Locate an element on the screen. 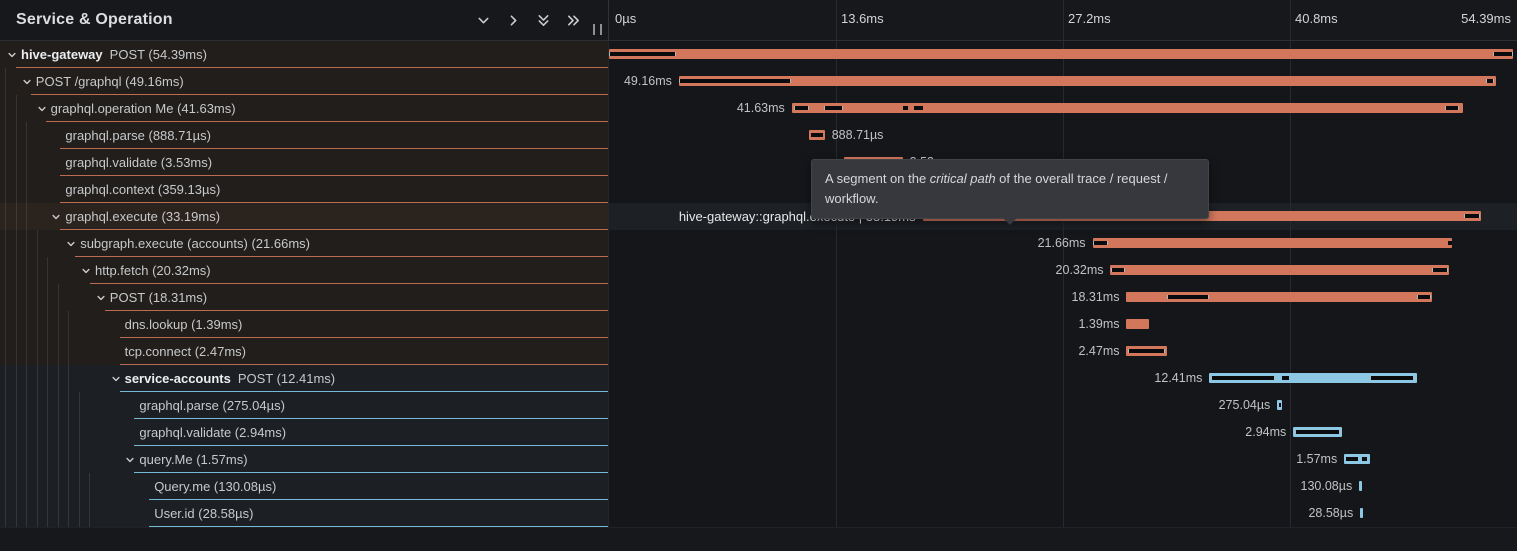 The height and width of the screenshot is (551, 1517). span-row: User.id (28.58µs) 28.58µs is located at coordinates (758, 513).